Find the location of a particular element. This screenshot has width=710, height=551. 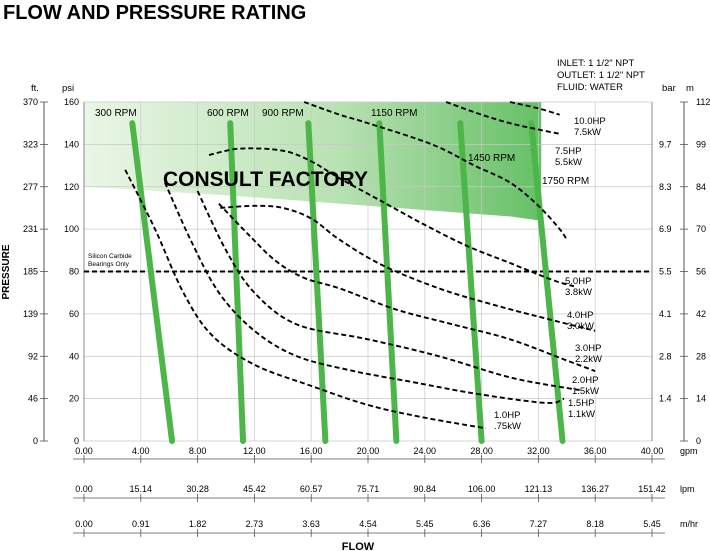

m-tick-label: 14 is located at coordinates (701, 399).